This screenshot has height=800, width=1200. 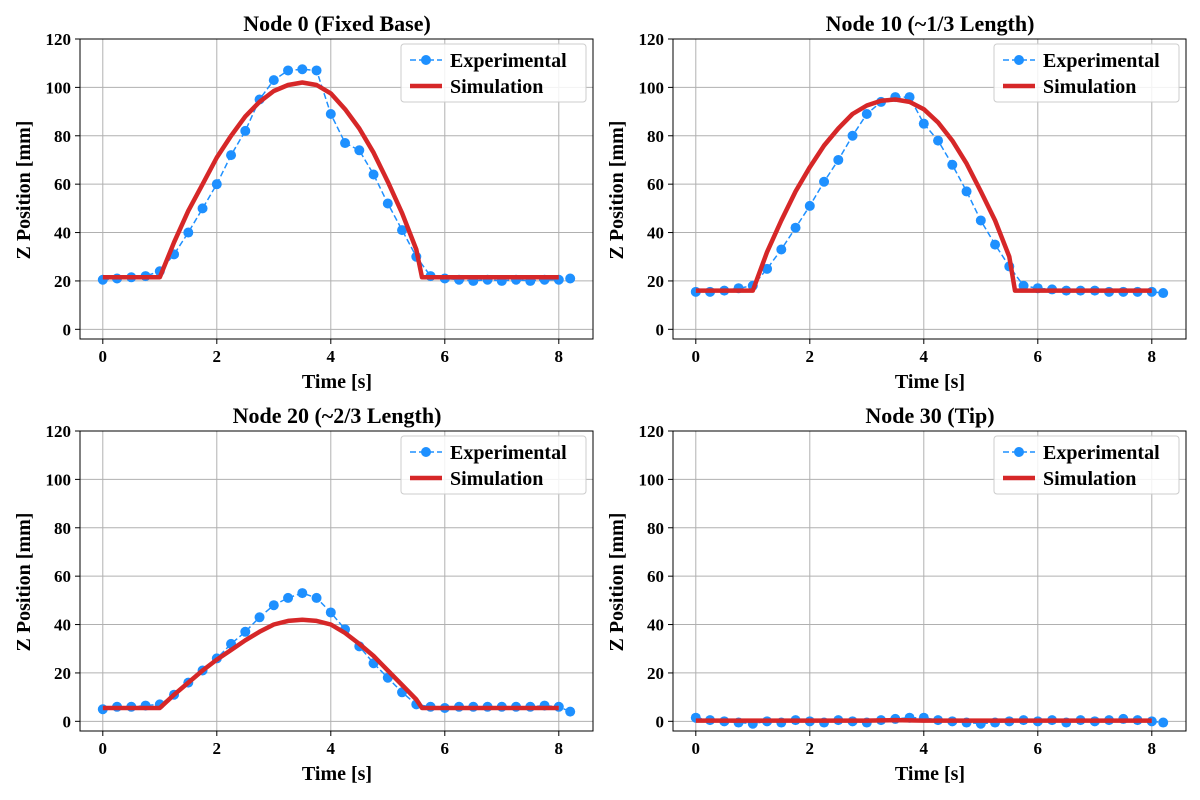 I want to click on legend-label: Experimental, so click(x=1101, y=453).